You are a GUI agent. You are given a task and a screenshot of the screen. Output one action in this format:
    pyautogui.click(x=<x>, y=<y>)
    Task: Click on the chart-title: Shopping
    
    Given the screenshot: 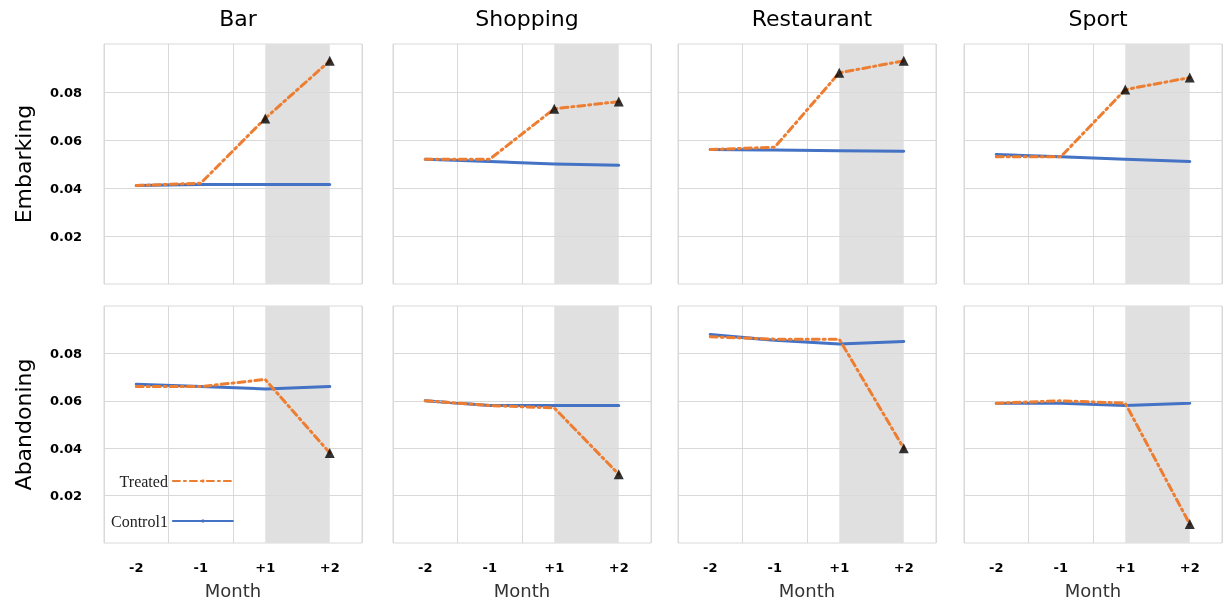 What is the action you would take?
    pyautogui.click(x=527, y=18)
    